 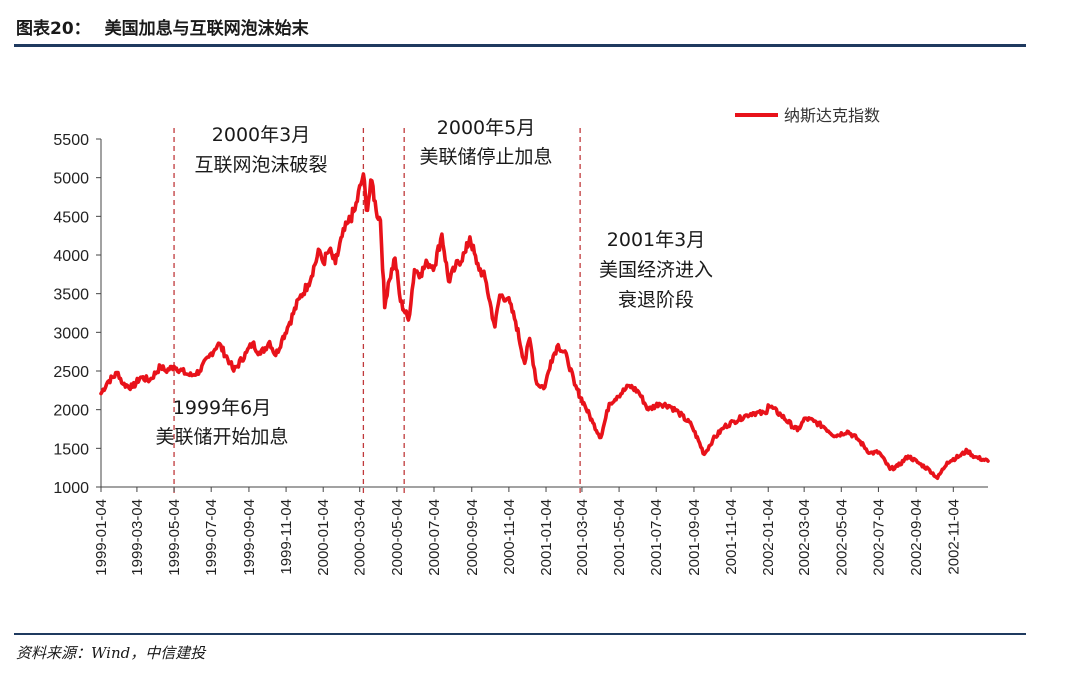 What do you see at coordinates (434, 537) in the screenshot?
I see `x-tick-label: 2000-07-04` at bounding box center [434, 537].